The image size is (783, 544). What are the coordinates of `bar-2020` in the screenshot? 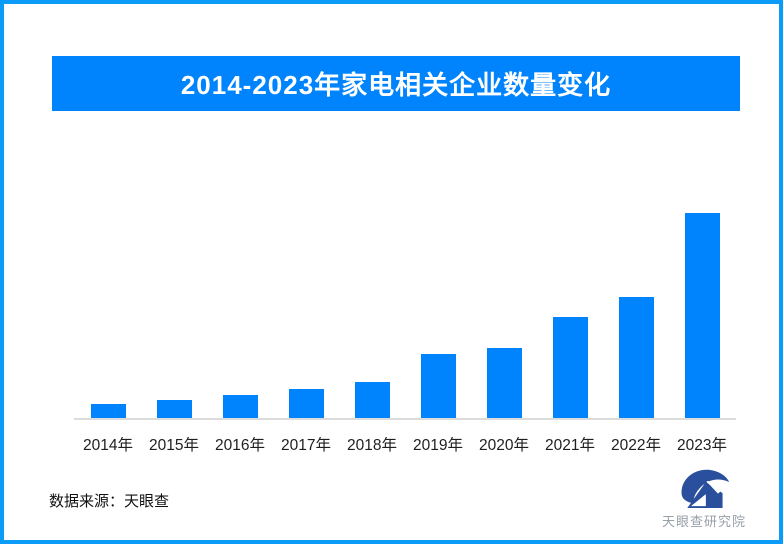 It's located at (504, 383).